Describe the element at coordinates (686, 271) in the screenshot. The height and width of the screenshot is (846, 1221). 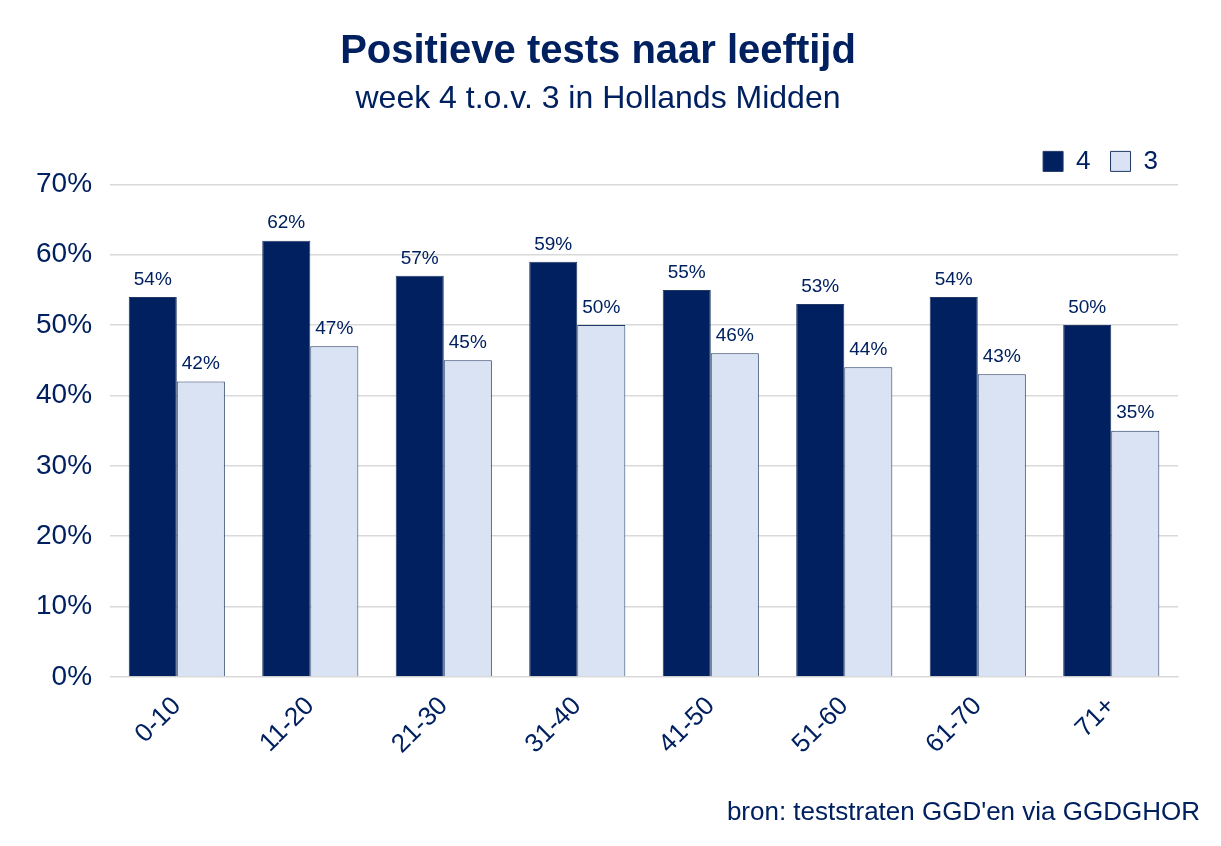
I see `data-label: 55%` at that location.